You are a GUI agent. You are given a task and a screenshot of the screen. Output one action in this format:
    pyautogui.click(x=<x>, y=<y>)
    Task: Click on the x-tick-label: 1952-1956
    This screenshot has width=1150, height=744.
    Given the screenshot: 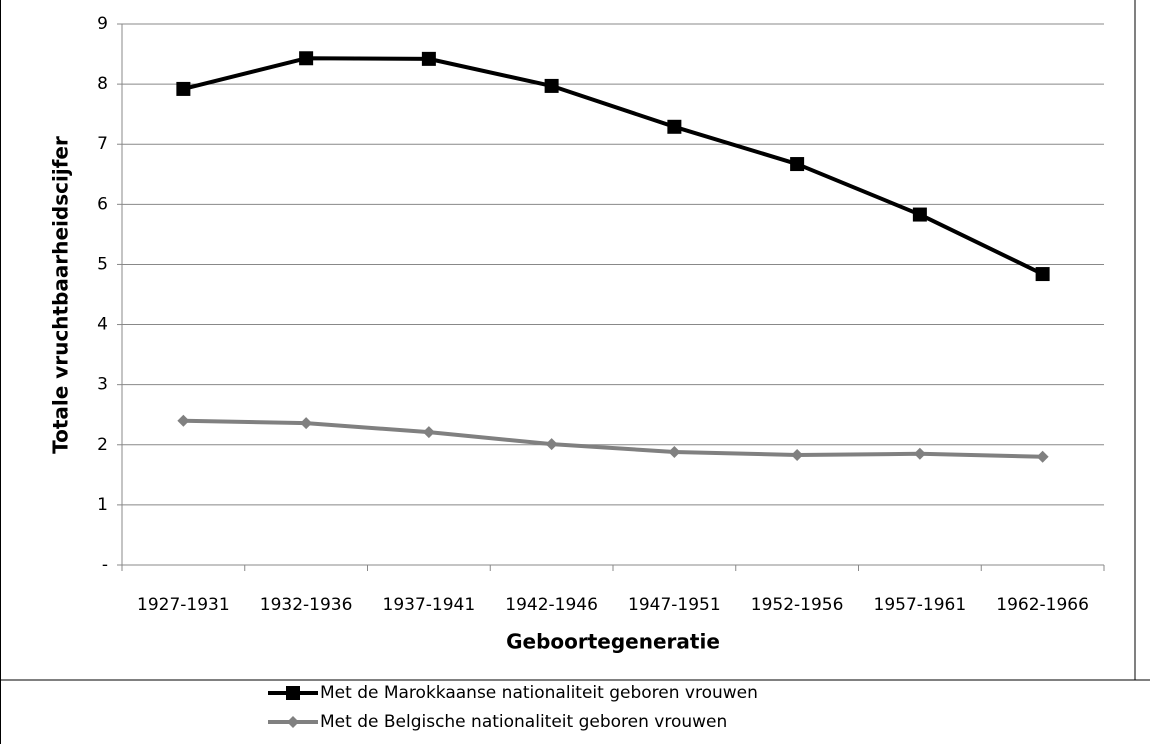 What is the action you would take?
    pyautogui.click(x=797, y=605)
    